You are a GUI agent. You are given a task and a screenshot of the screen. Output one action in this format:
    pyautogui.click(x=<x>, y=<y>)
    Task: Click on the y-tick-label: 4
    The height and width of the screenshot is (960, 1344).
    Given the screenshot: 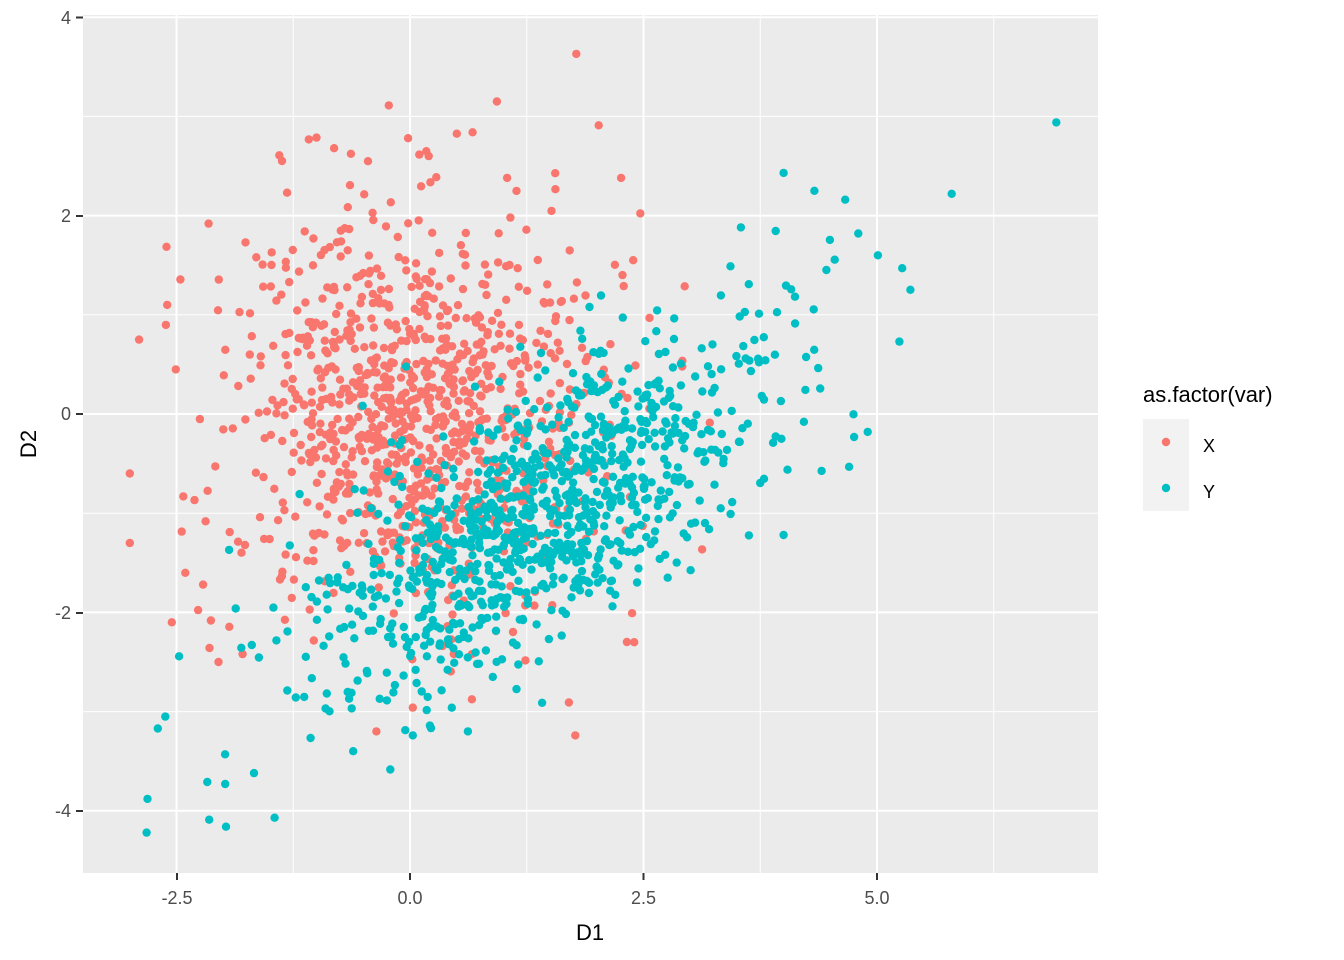 What is the action you would take?
    pyautogui.click(x=66, y=18)
    